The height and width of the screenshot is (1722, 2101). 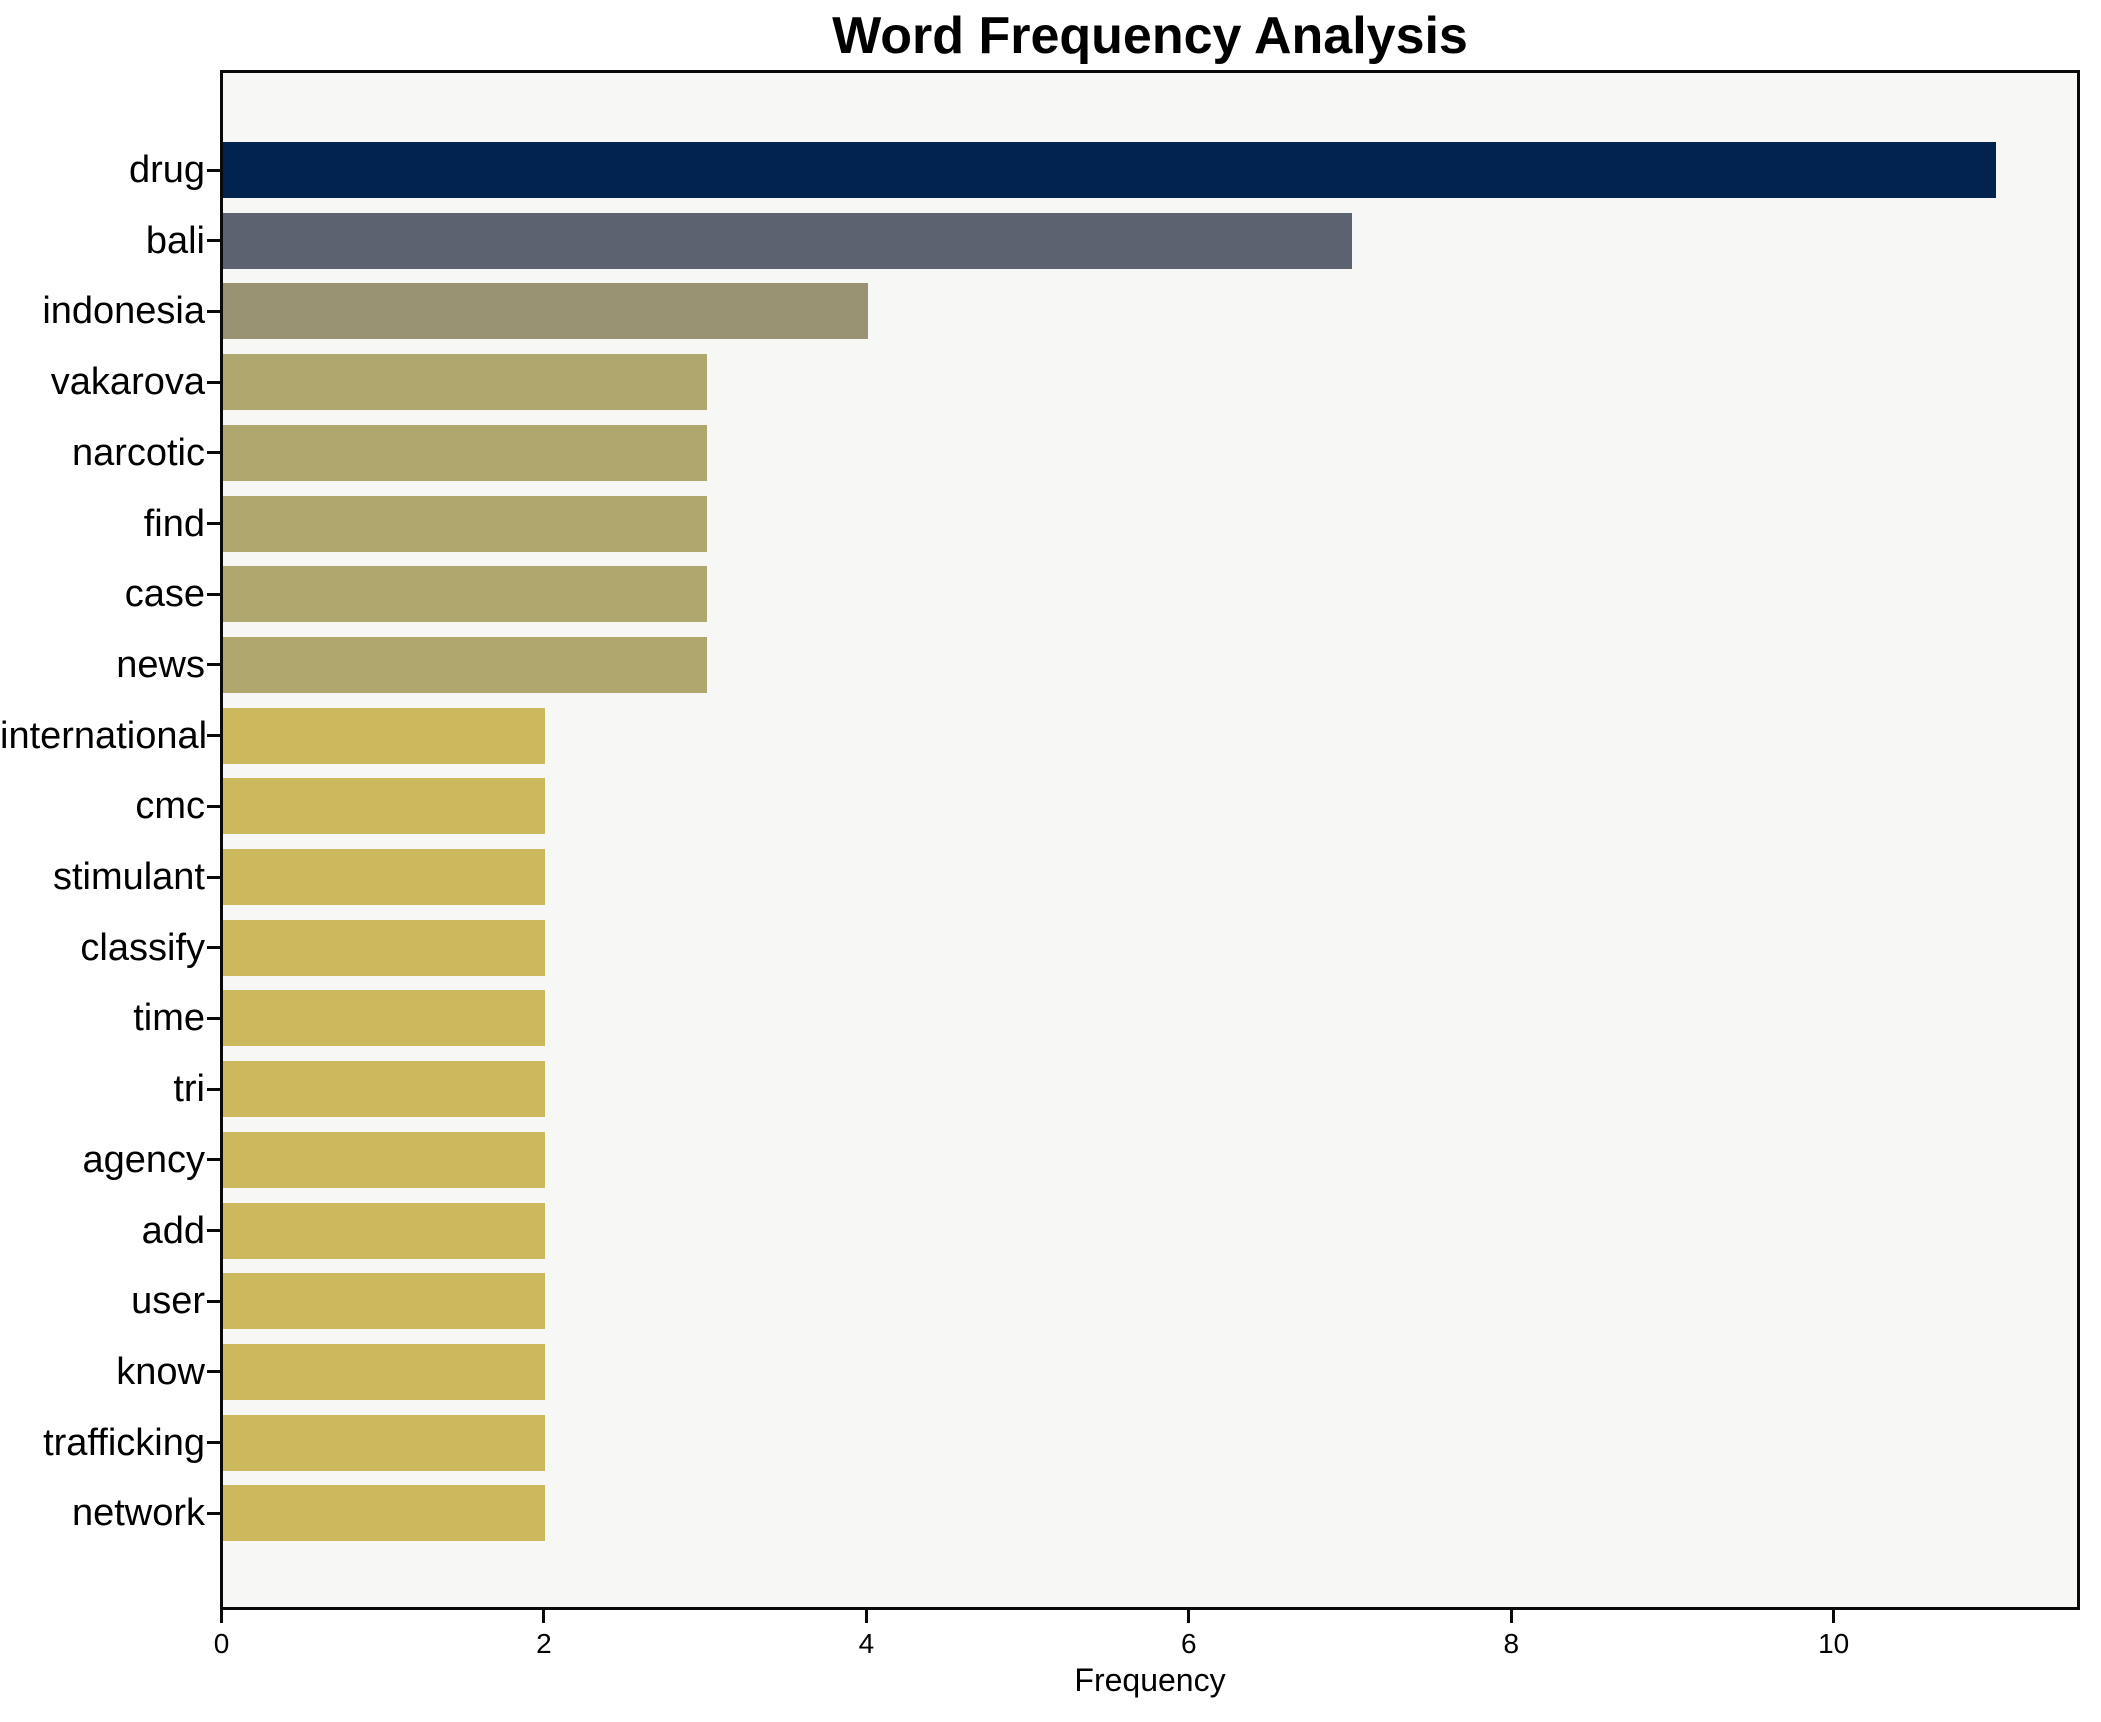 What do you see at coordinates (1189, 1643) in the screenshot?
I see `x-tick-label-6: 6` at bounding box center [1189, 1643].